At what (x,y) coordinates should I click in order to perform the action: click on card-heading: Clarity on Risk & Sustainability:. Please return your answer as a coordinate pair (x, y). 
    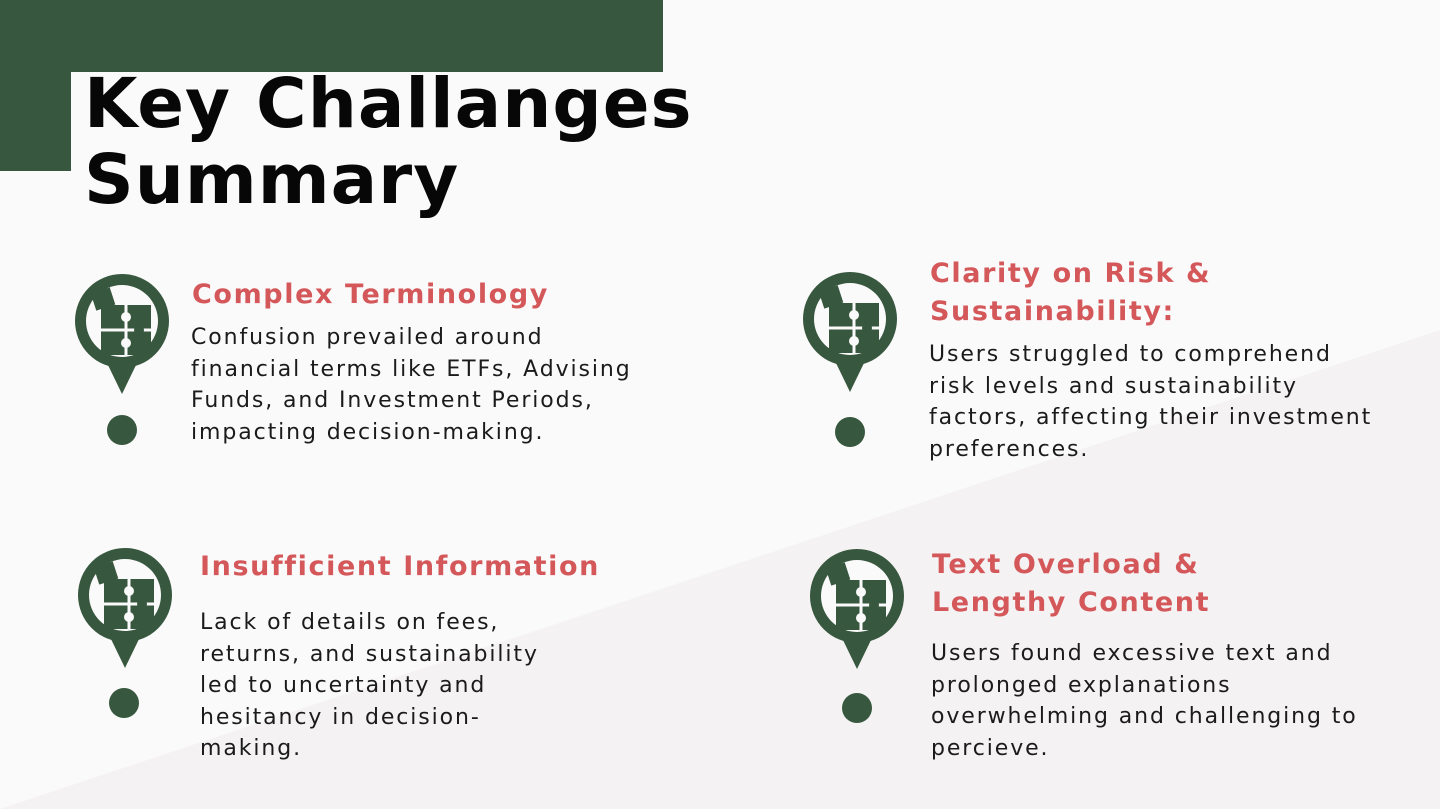
    Looking at the image, I should click on (1070, 293).